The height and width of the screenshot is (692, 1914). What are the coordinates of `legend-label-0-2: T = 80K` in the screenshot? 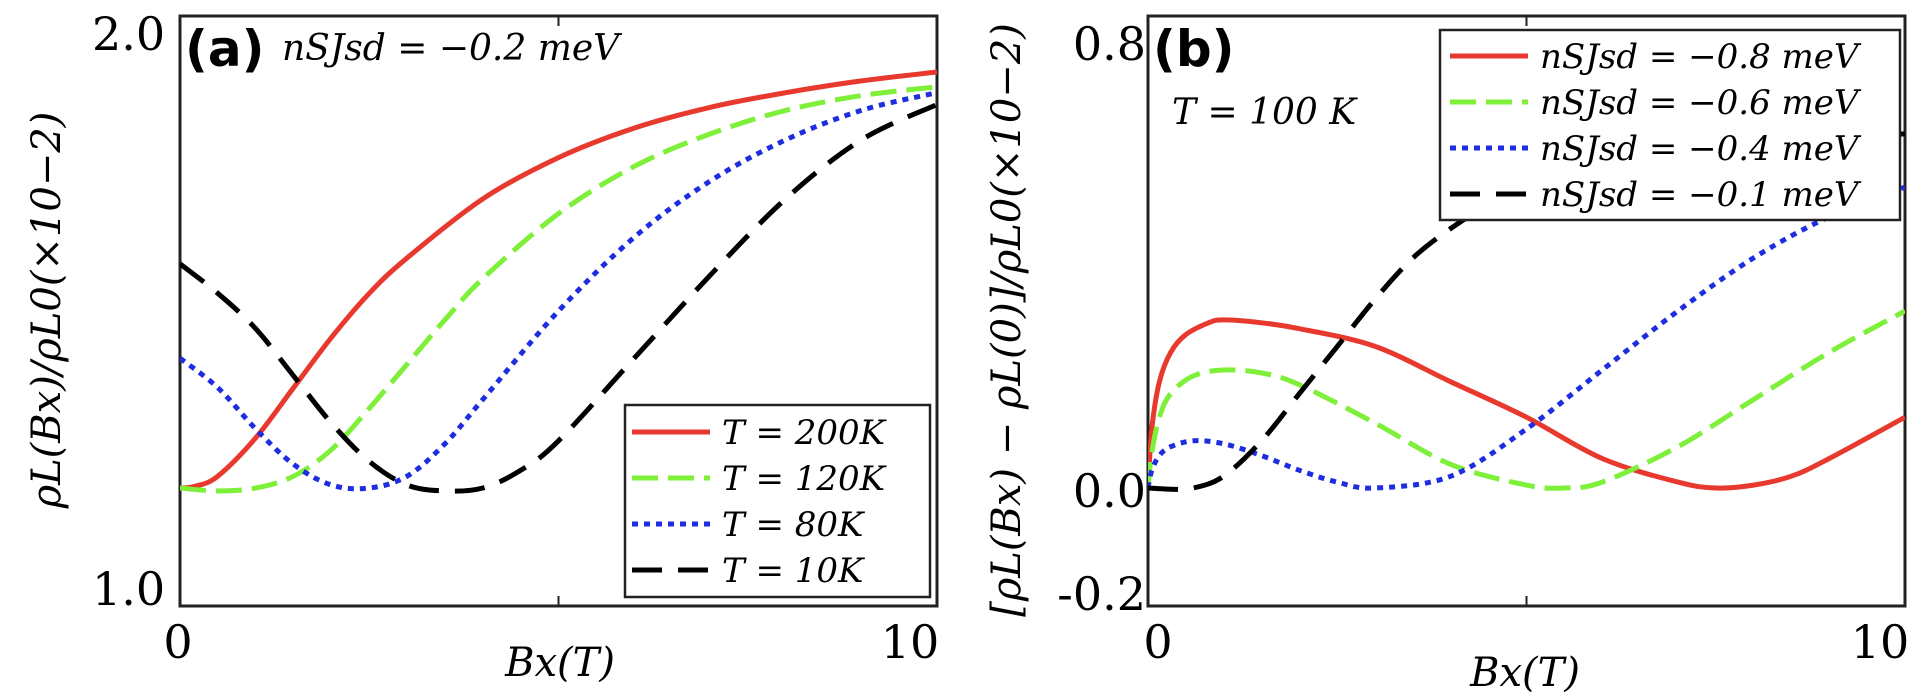 It's located at (794, 525).